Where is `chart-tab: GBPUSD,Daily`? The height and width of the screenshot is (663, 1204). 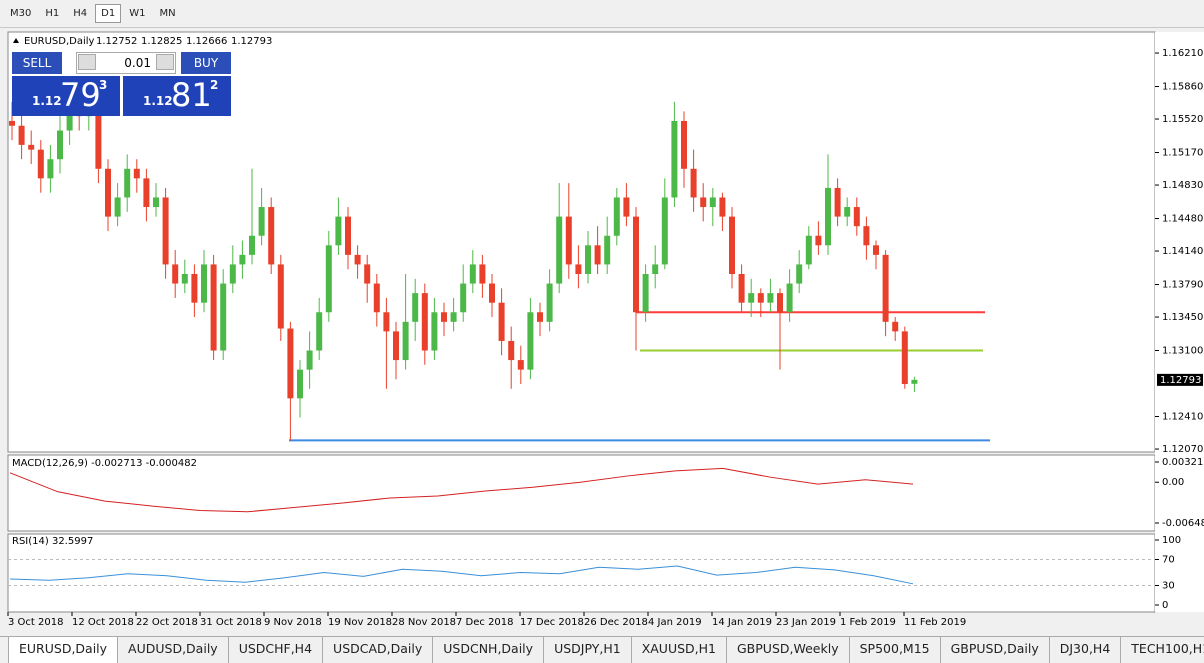 chart-tab: GBPUSD,Daily is located at coordinates (995, 650).